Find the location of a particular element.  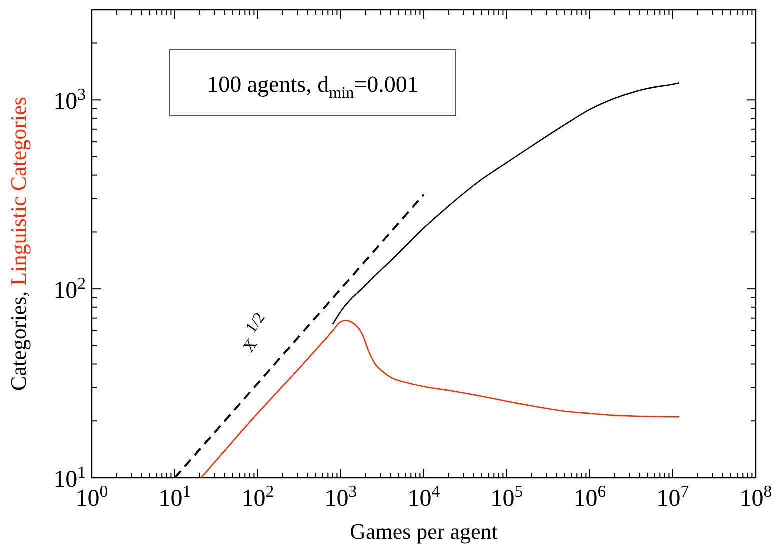

text: Categories, is located at coordinates (18, 341).